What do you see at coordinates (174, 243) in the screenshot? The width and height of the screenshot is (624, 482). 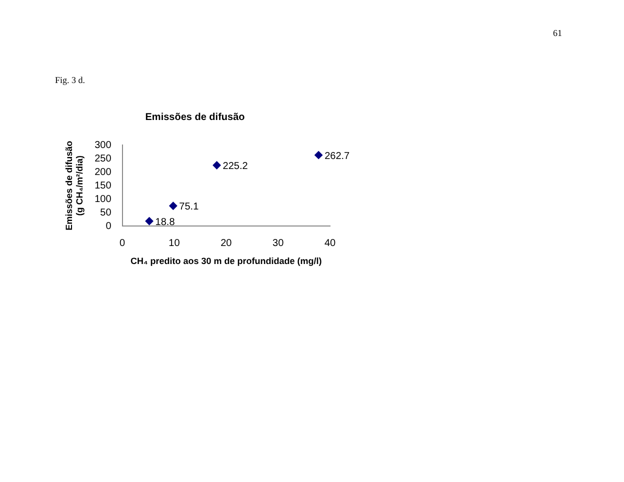 I see `x-tick-label: 10` at bounding box center [174, 243].